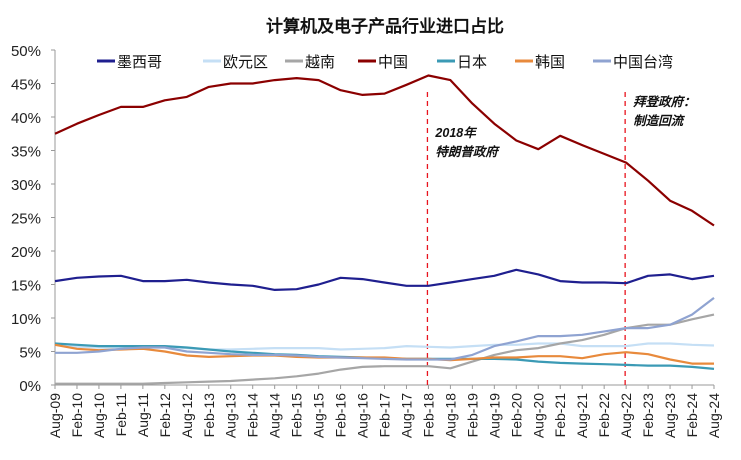 The image size is (741, 460). Describe the element at coordinates (385, 26) in the screenshot. I see `chart-title: 计算机及电子产品行业进口占比` at that location.